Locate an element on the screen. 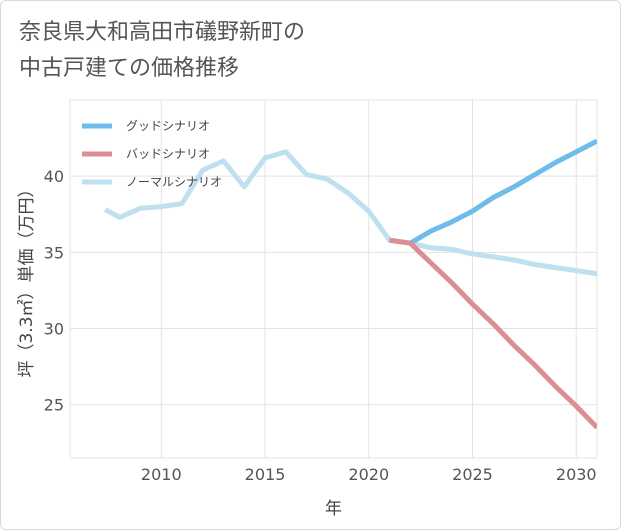 Image resolution: width=621 pixels, height=530 pixels. x-tick-label: 2020 is located at coordinates (368, 474).